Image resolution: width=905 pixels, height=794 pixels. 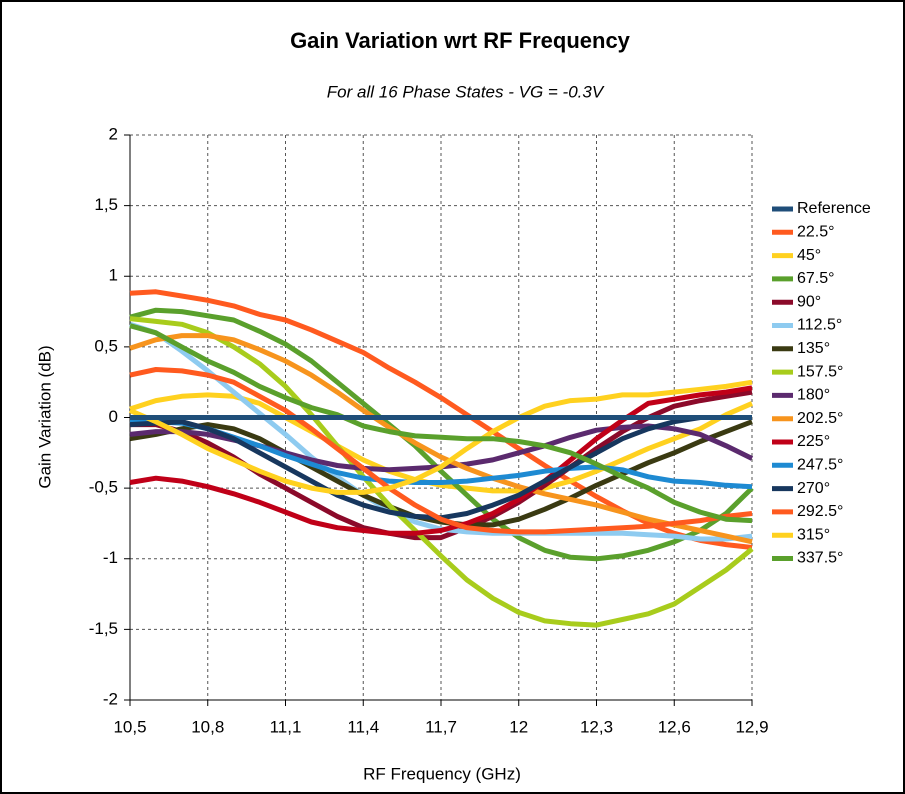 What do you see at coordinates (518, 726) in the screenshot?
I see `x-tick-label: 12` at bounding box center [518, 726].